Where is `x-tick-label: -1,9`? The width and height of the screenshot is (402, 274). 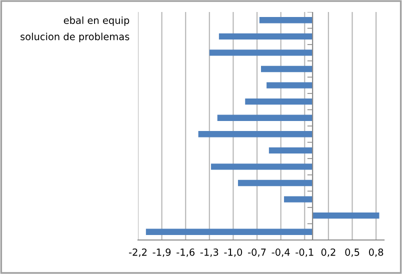 x-tick-label: -1,9 is located at coordinates (161, 252).